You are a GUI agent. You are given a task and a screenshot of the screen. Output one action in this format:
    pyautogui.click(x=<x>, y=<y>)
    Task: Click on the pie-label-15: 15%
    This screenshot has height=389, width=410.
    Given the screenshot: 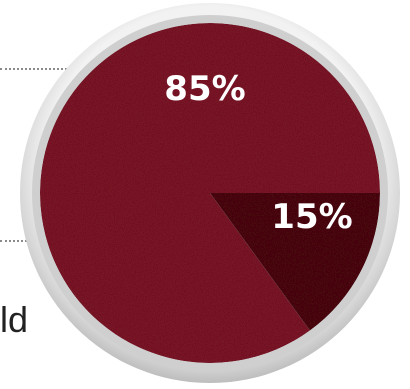 What is the action you would take?
    pyautogui.click(x=311, y=217)
    